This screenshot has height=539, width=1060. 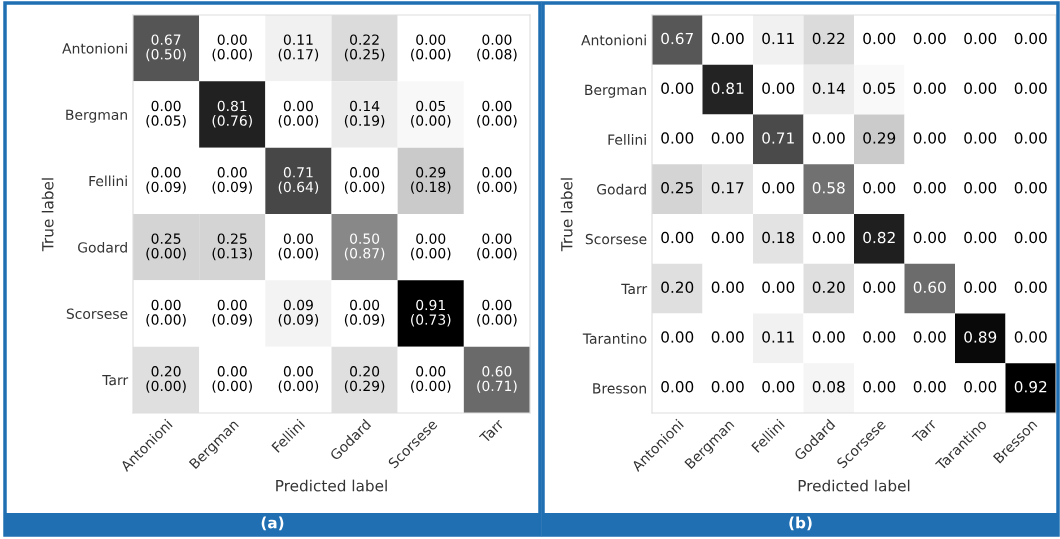 What do you see at coordinates (364, 386) in the screenshot?
I see `annotation: (0.29)` at bounding box center [364, 386].